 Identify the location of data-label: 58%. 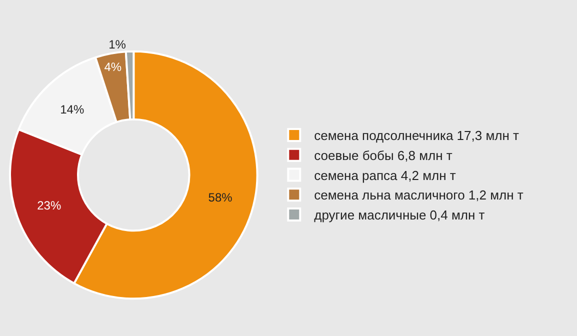
(220, 197).